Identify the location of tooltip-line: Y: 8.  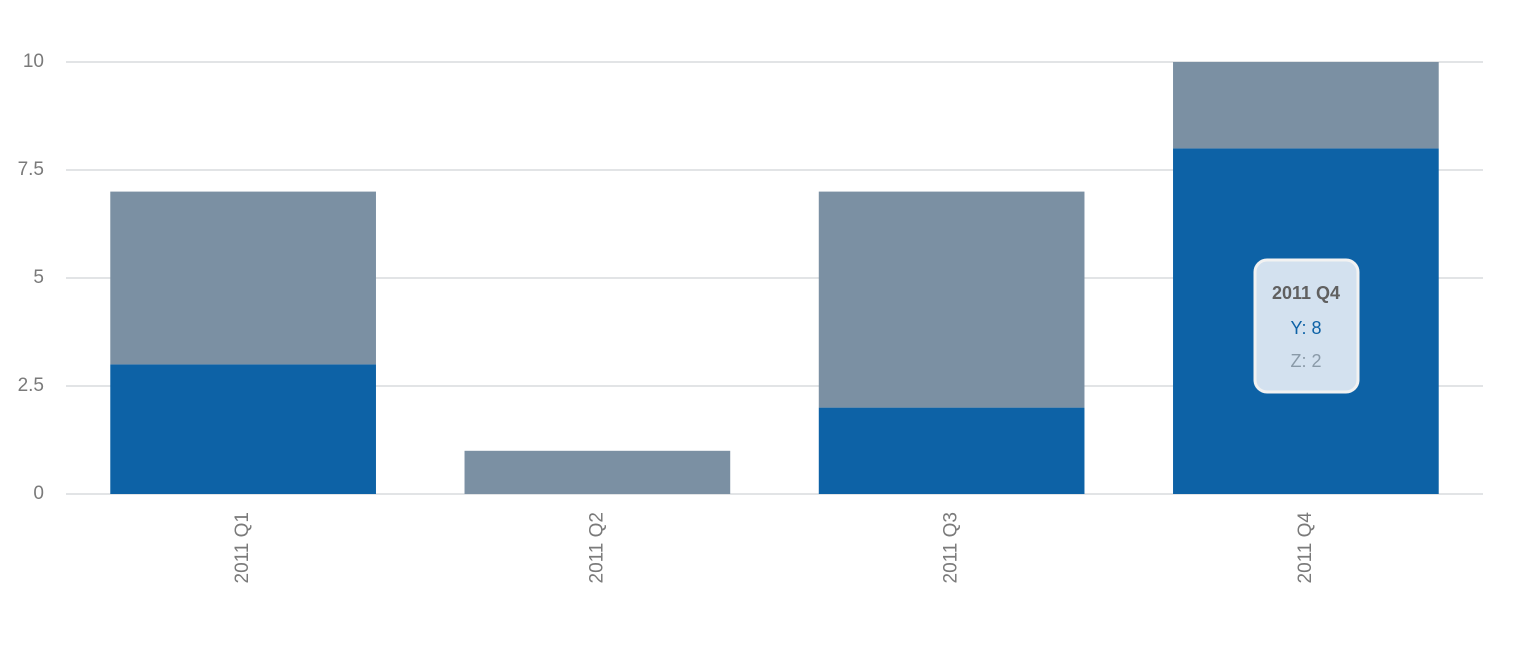
(1305, 328).